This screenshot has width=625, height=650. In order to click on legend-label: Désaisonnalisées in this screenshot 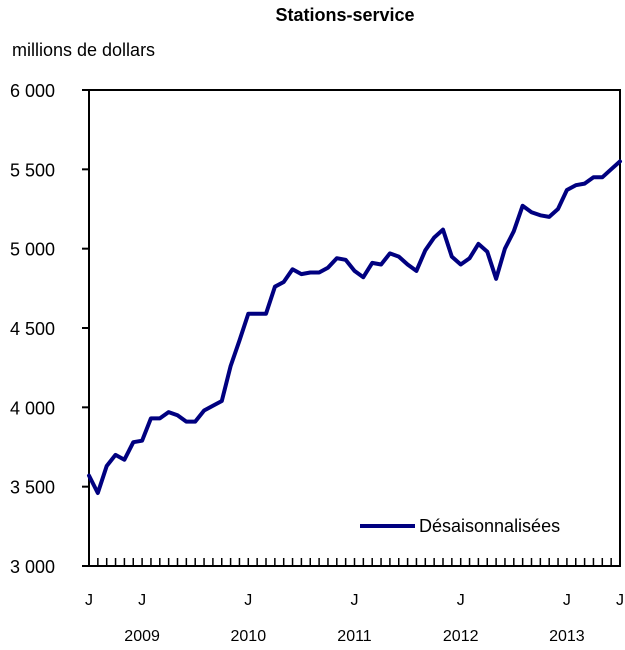, I will do `click(489, 526)`.